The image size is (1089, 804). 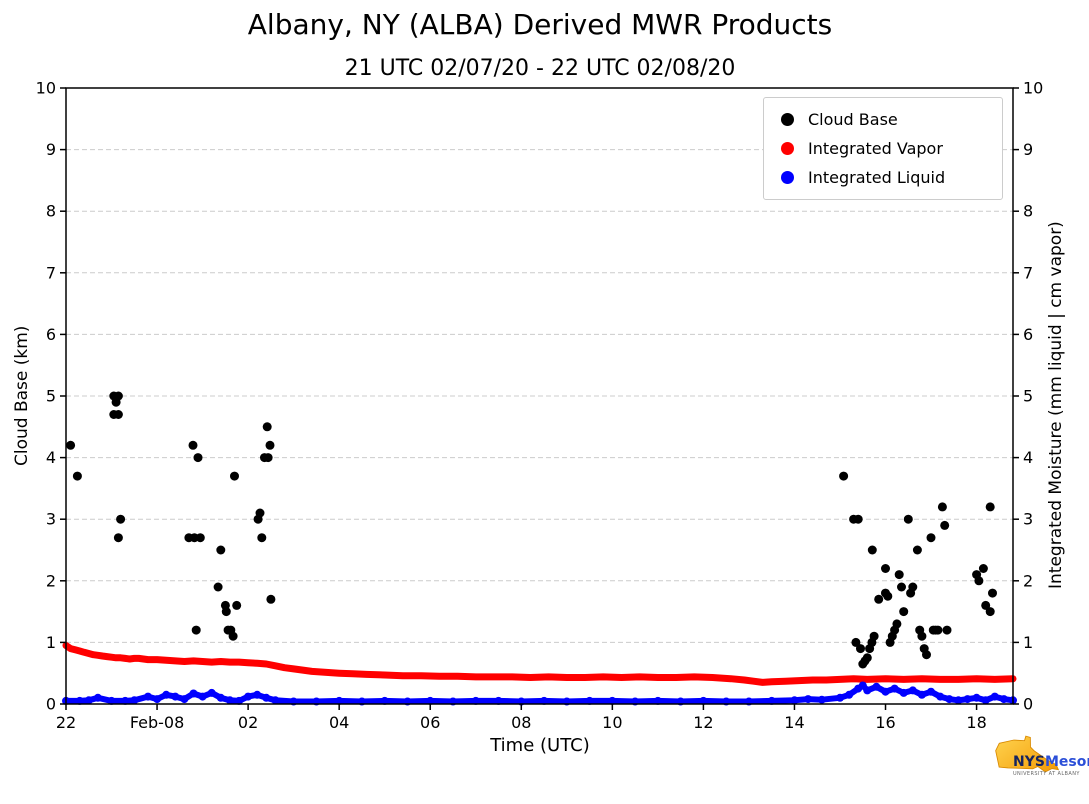 I want to click on logo-text: NYSMesonet UNIVERSITY AT ALBANY, so click(x=1051, y=764).